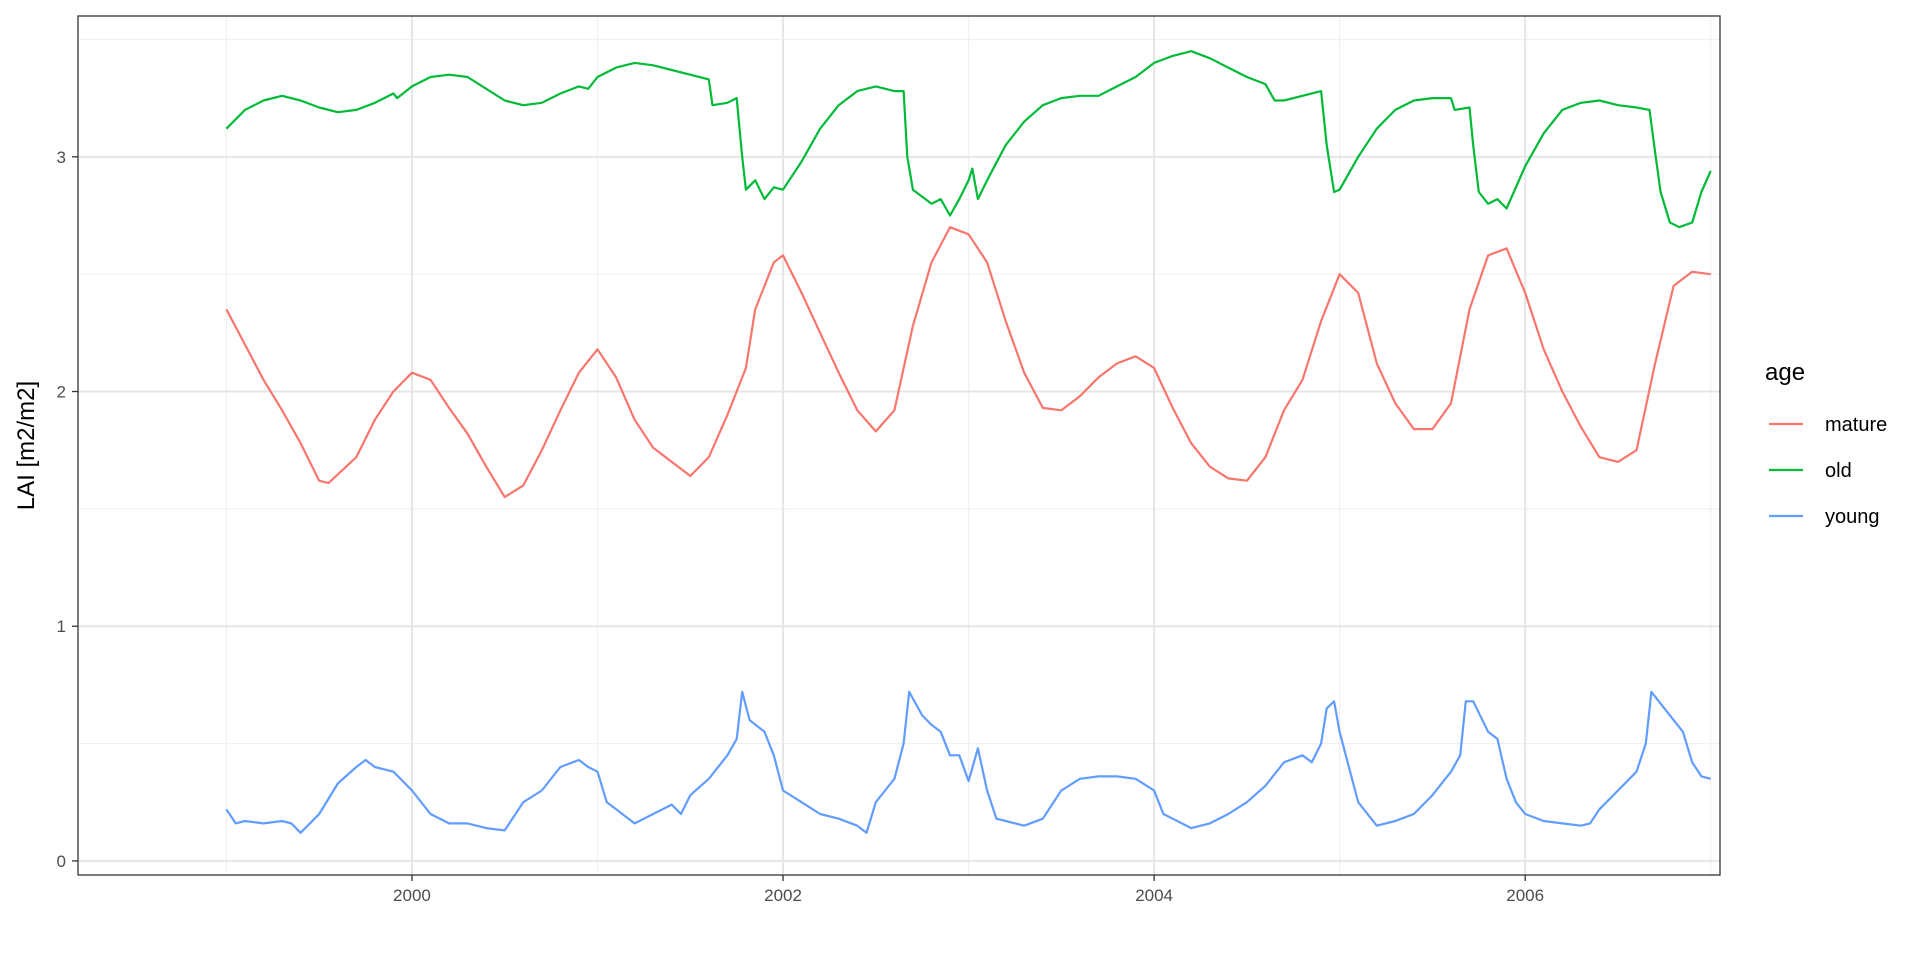 The height and width of the screenshot is (960, 1920). I want to click on y-tick-label: 2, so click(61, 392).